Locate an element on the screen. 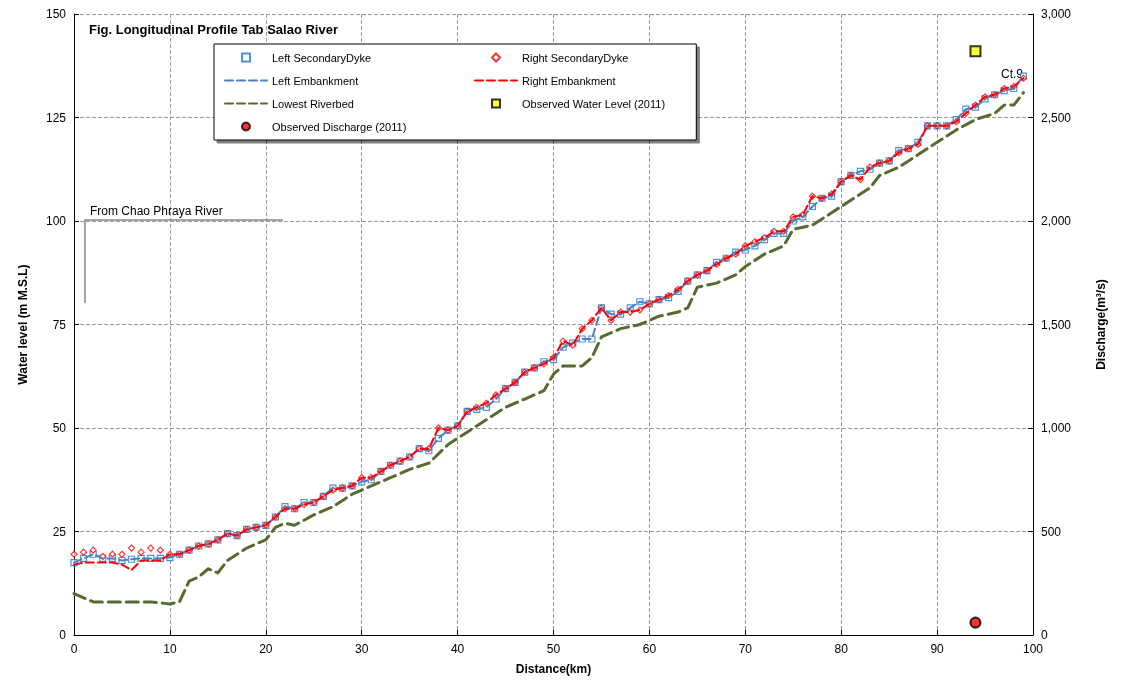  y-tick-label: 50 is located at coordinates (59, 428).